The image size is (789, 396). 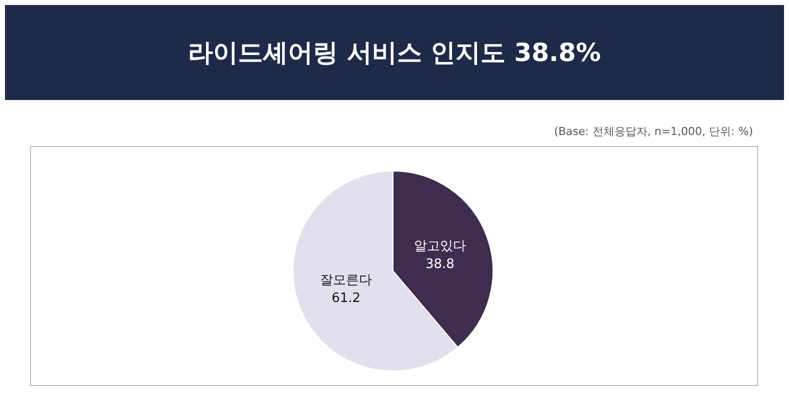 What do you see at coordinates (653, 131) in the screenshot?
I see `text: (Base: 전체응답자, n=1,000, 단위: %)` at bounding box center [653, 131].